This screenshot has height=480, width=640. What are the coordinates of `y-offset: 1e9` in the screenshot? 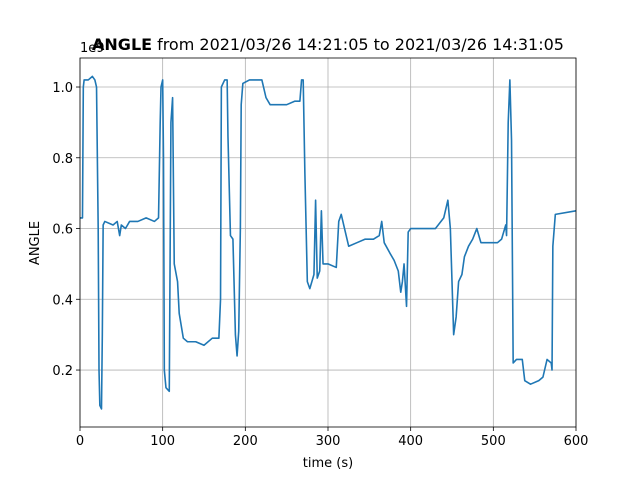 It's located at (92, 48).